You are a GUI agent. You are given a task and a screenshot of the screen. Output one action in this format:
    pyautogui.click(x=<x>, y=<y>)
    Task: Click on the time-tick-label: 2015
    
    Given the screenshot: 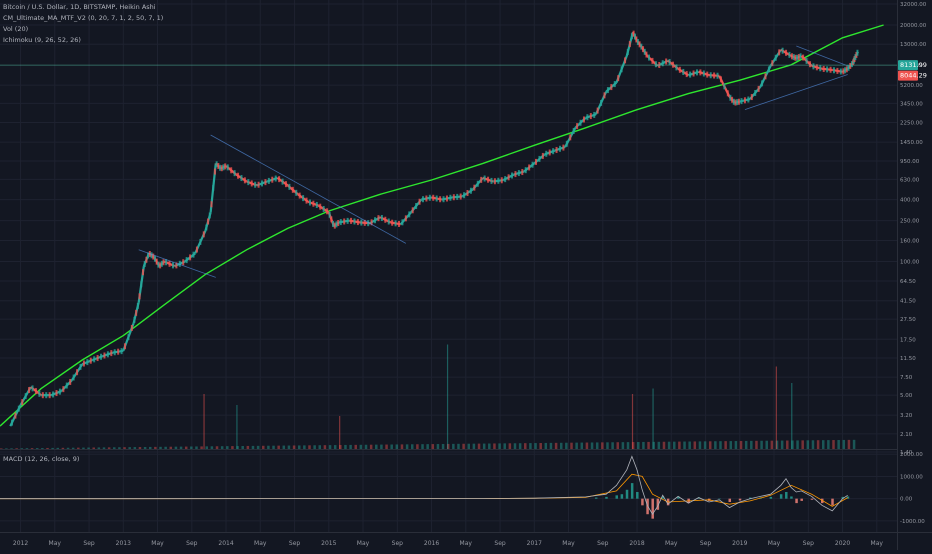 What is the action you would take?
    pyautogui.click(x=328, y=543)
    